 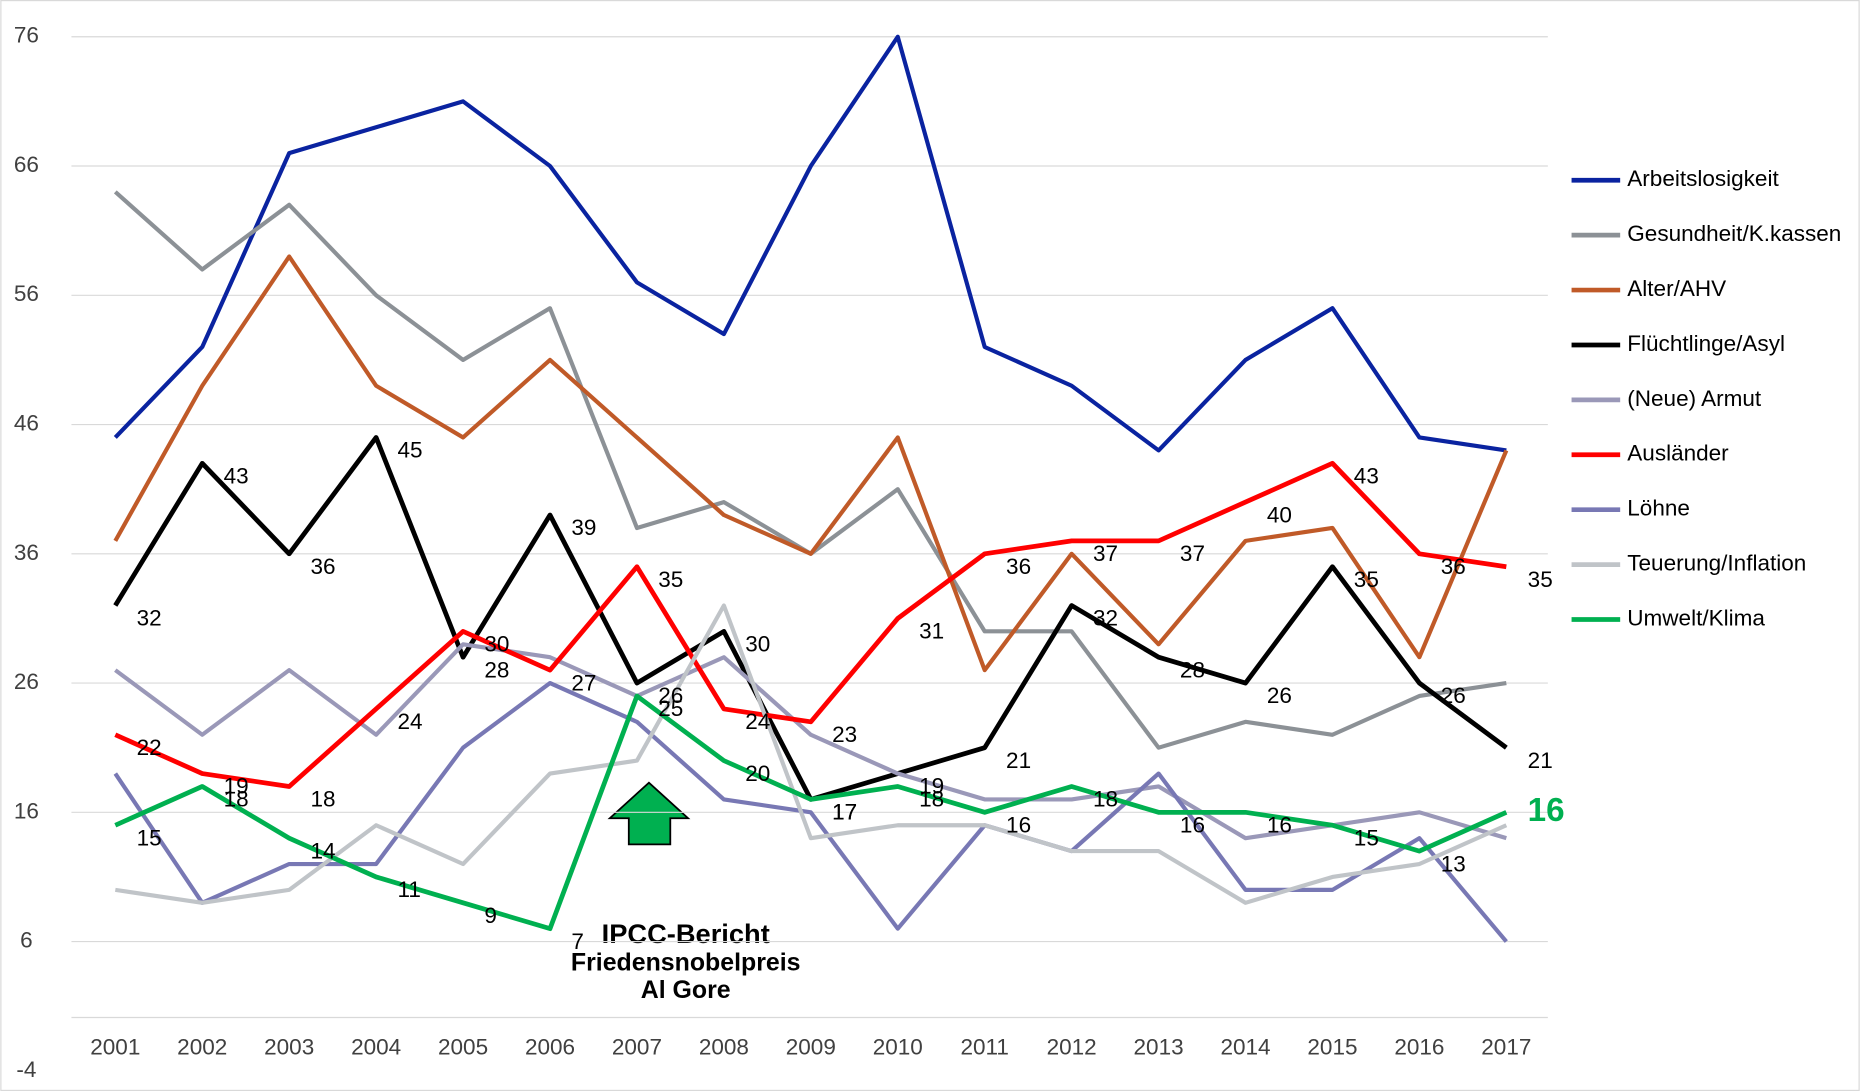 What do you see at coordinates (637, 1046) in the screenshot?
I see `x-tick-label: 2007` at bounding box center [637, 1046].